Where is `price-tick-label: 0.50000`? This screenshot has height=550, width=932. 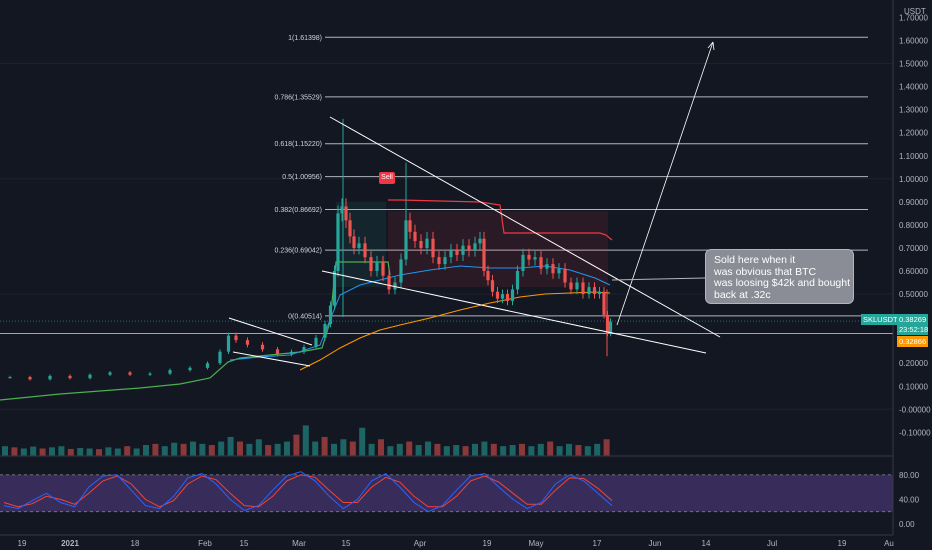 price-tick-label: 0.50000 is located at coordinates (913, 294).